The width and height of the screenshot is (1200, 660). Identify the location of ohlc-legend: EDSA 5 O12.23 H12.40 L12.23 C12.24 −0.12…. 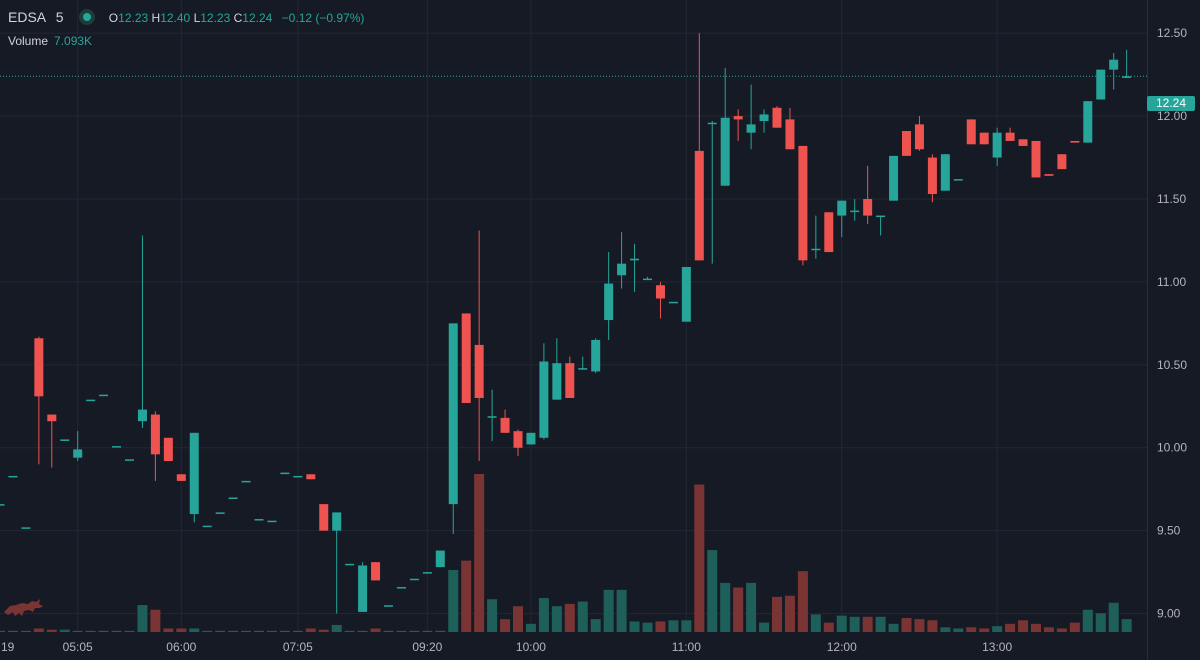
(186, 17).